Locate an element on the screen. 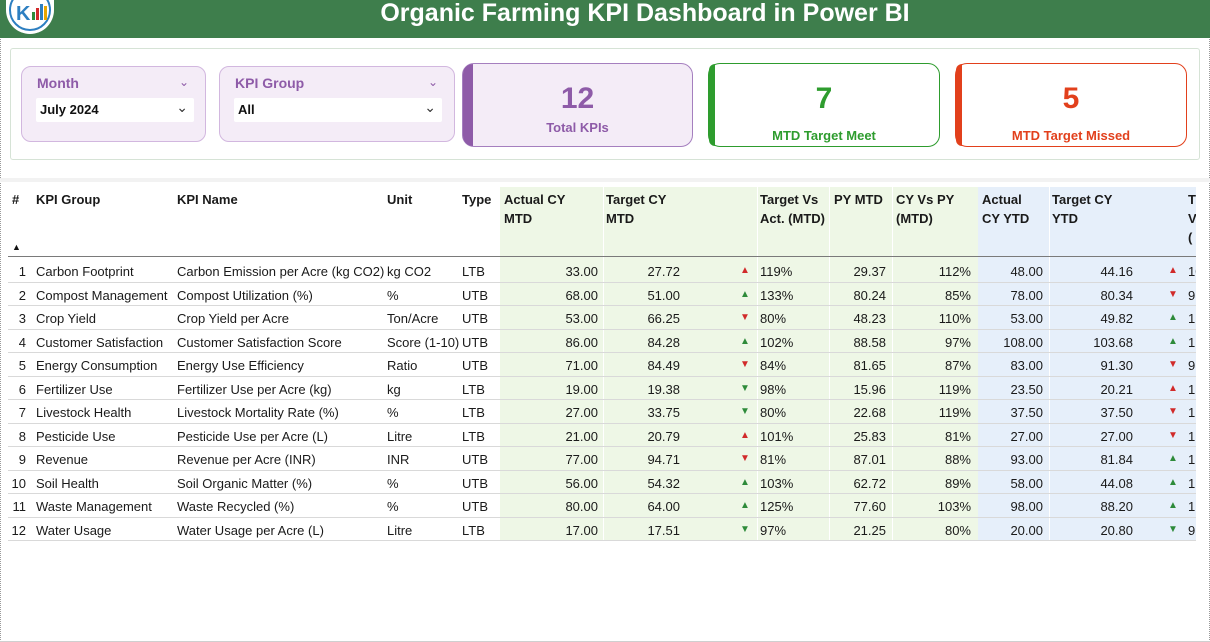 The width and height of the screenshot is (1210, 642). target-cy-mtd-cell: 84.28 is located at coordinates (663, 342).